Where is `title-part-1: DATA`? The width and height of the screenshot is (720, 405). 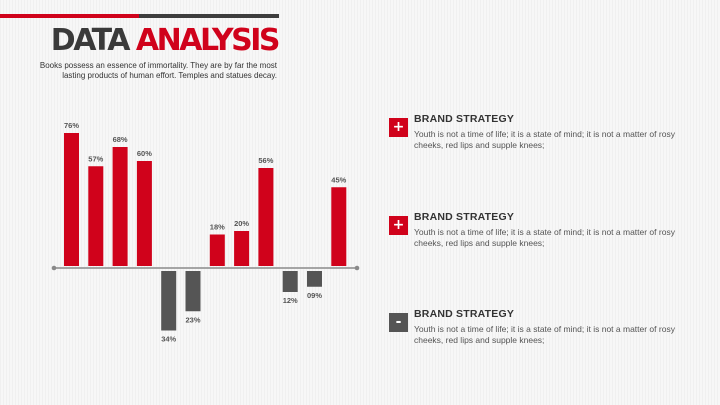 title-part-1: DATA is located at coordinates (90, 40).